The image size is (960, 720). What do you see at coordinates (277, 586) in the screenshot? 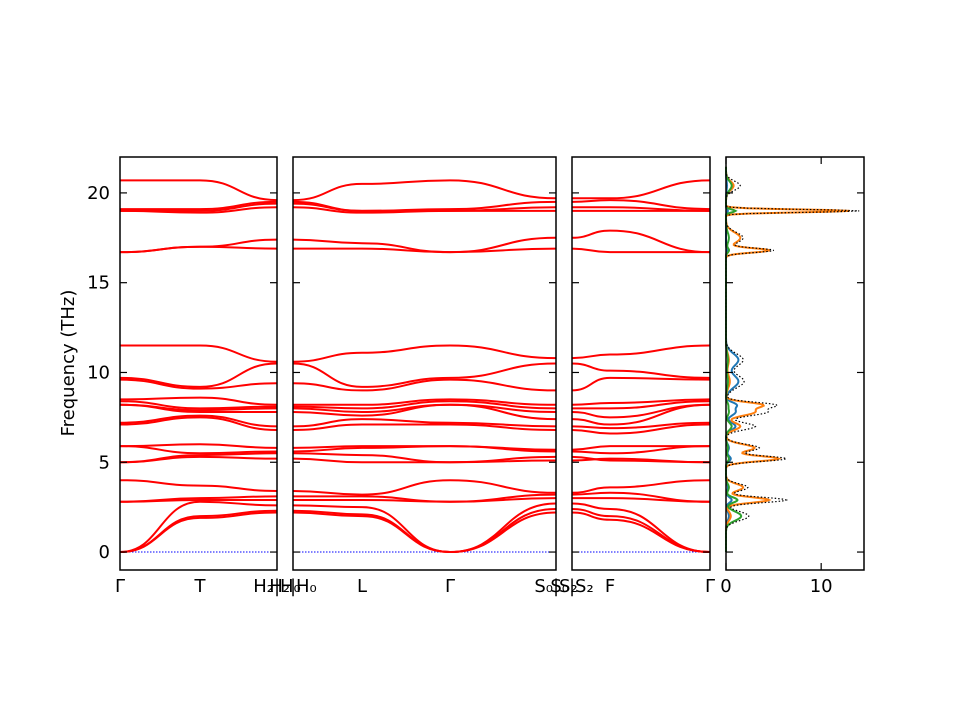
I see `x-tick-label: H₂|H₀` at bounding box center [277, 586].